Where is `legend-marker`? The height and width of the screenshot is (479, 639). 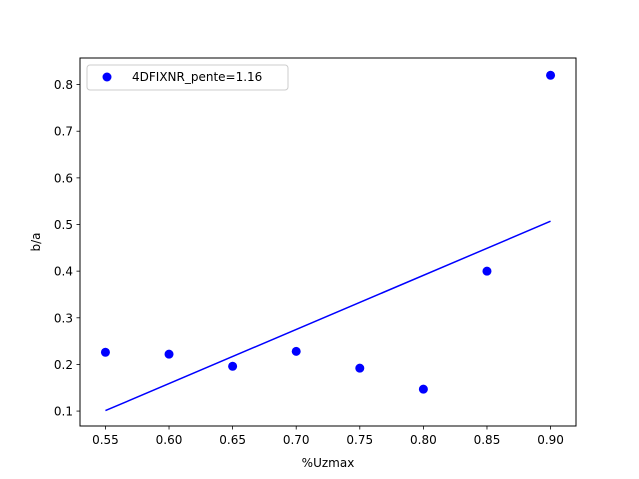
legend-marker is located at coordinates (107, 77).